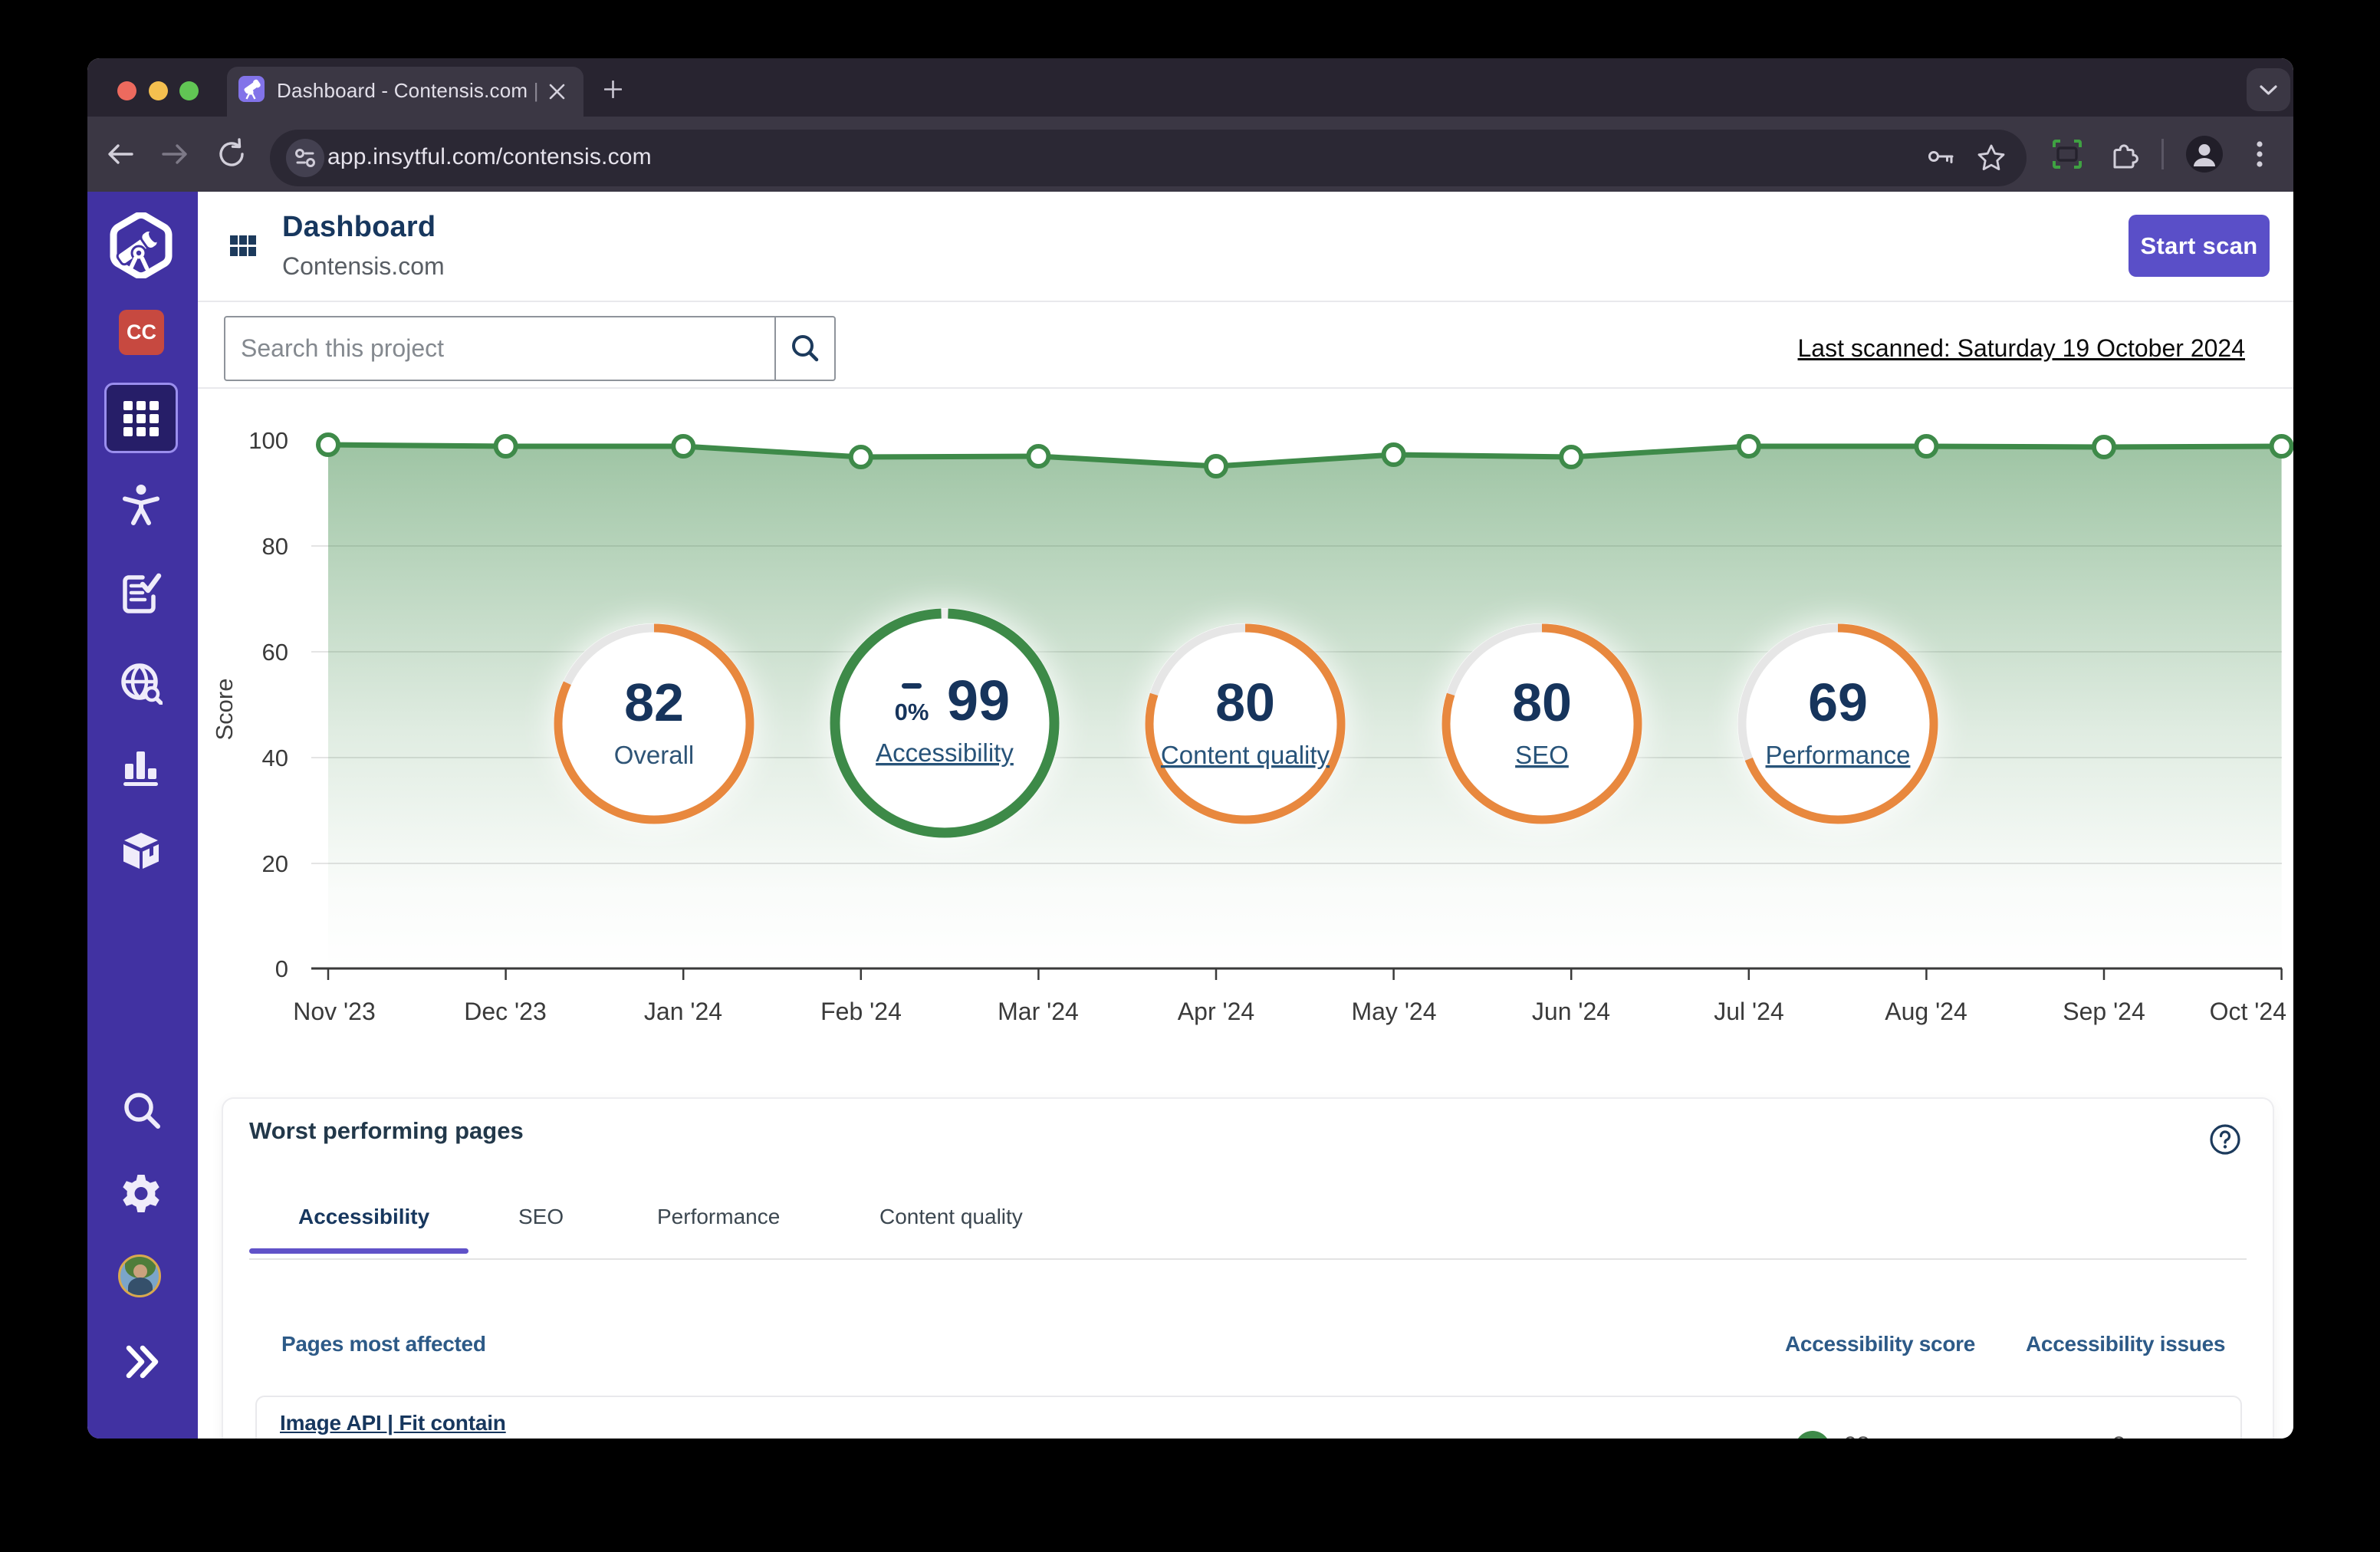 The height and width of the screenshot is (1552, 2380). Describe the element at coordinates (1246, 755) in the screenshot. I see `svg-text: Content quality` at that location.